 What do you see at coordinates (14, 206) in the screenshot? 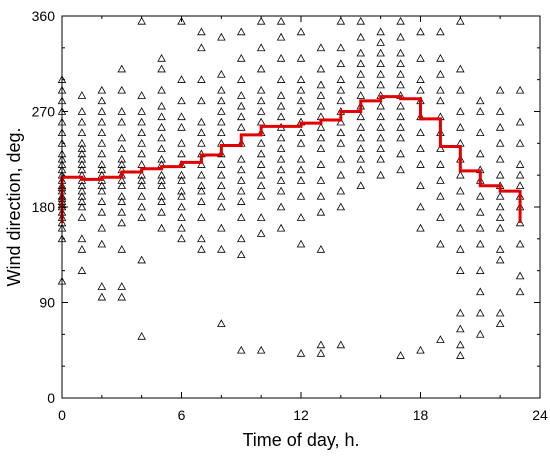
I see `y-axis-title: Wind direction, deg.` at bounding box center [14, 206].